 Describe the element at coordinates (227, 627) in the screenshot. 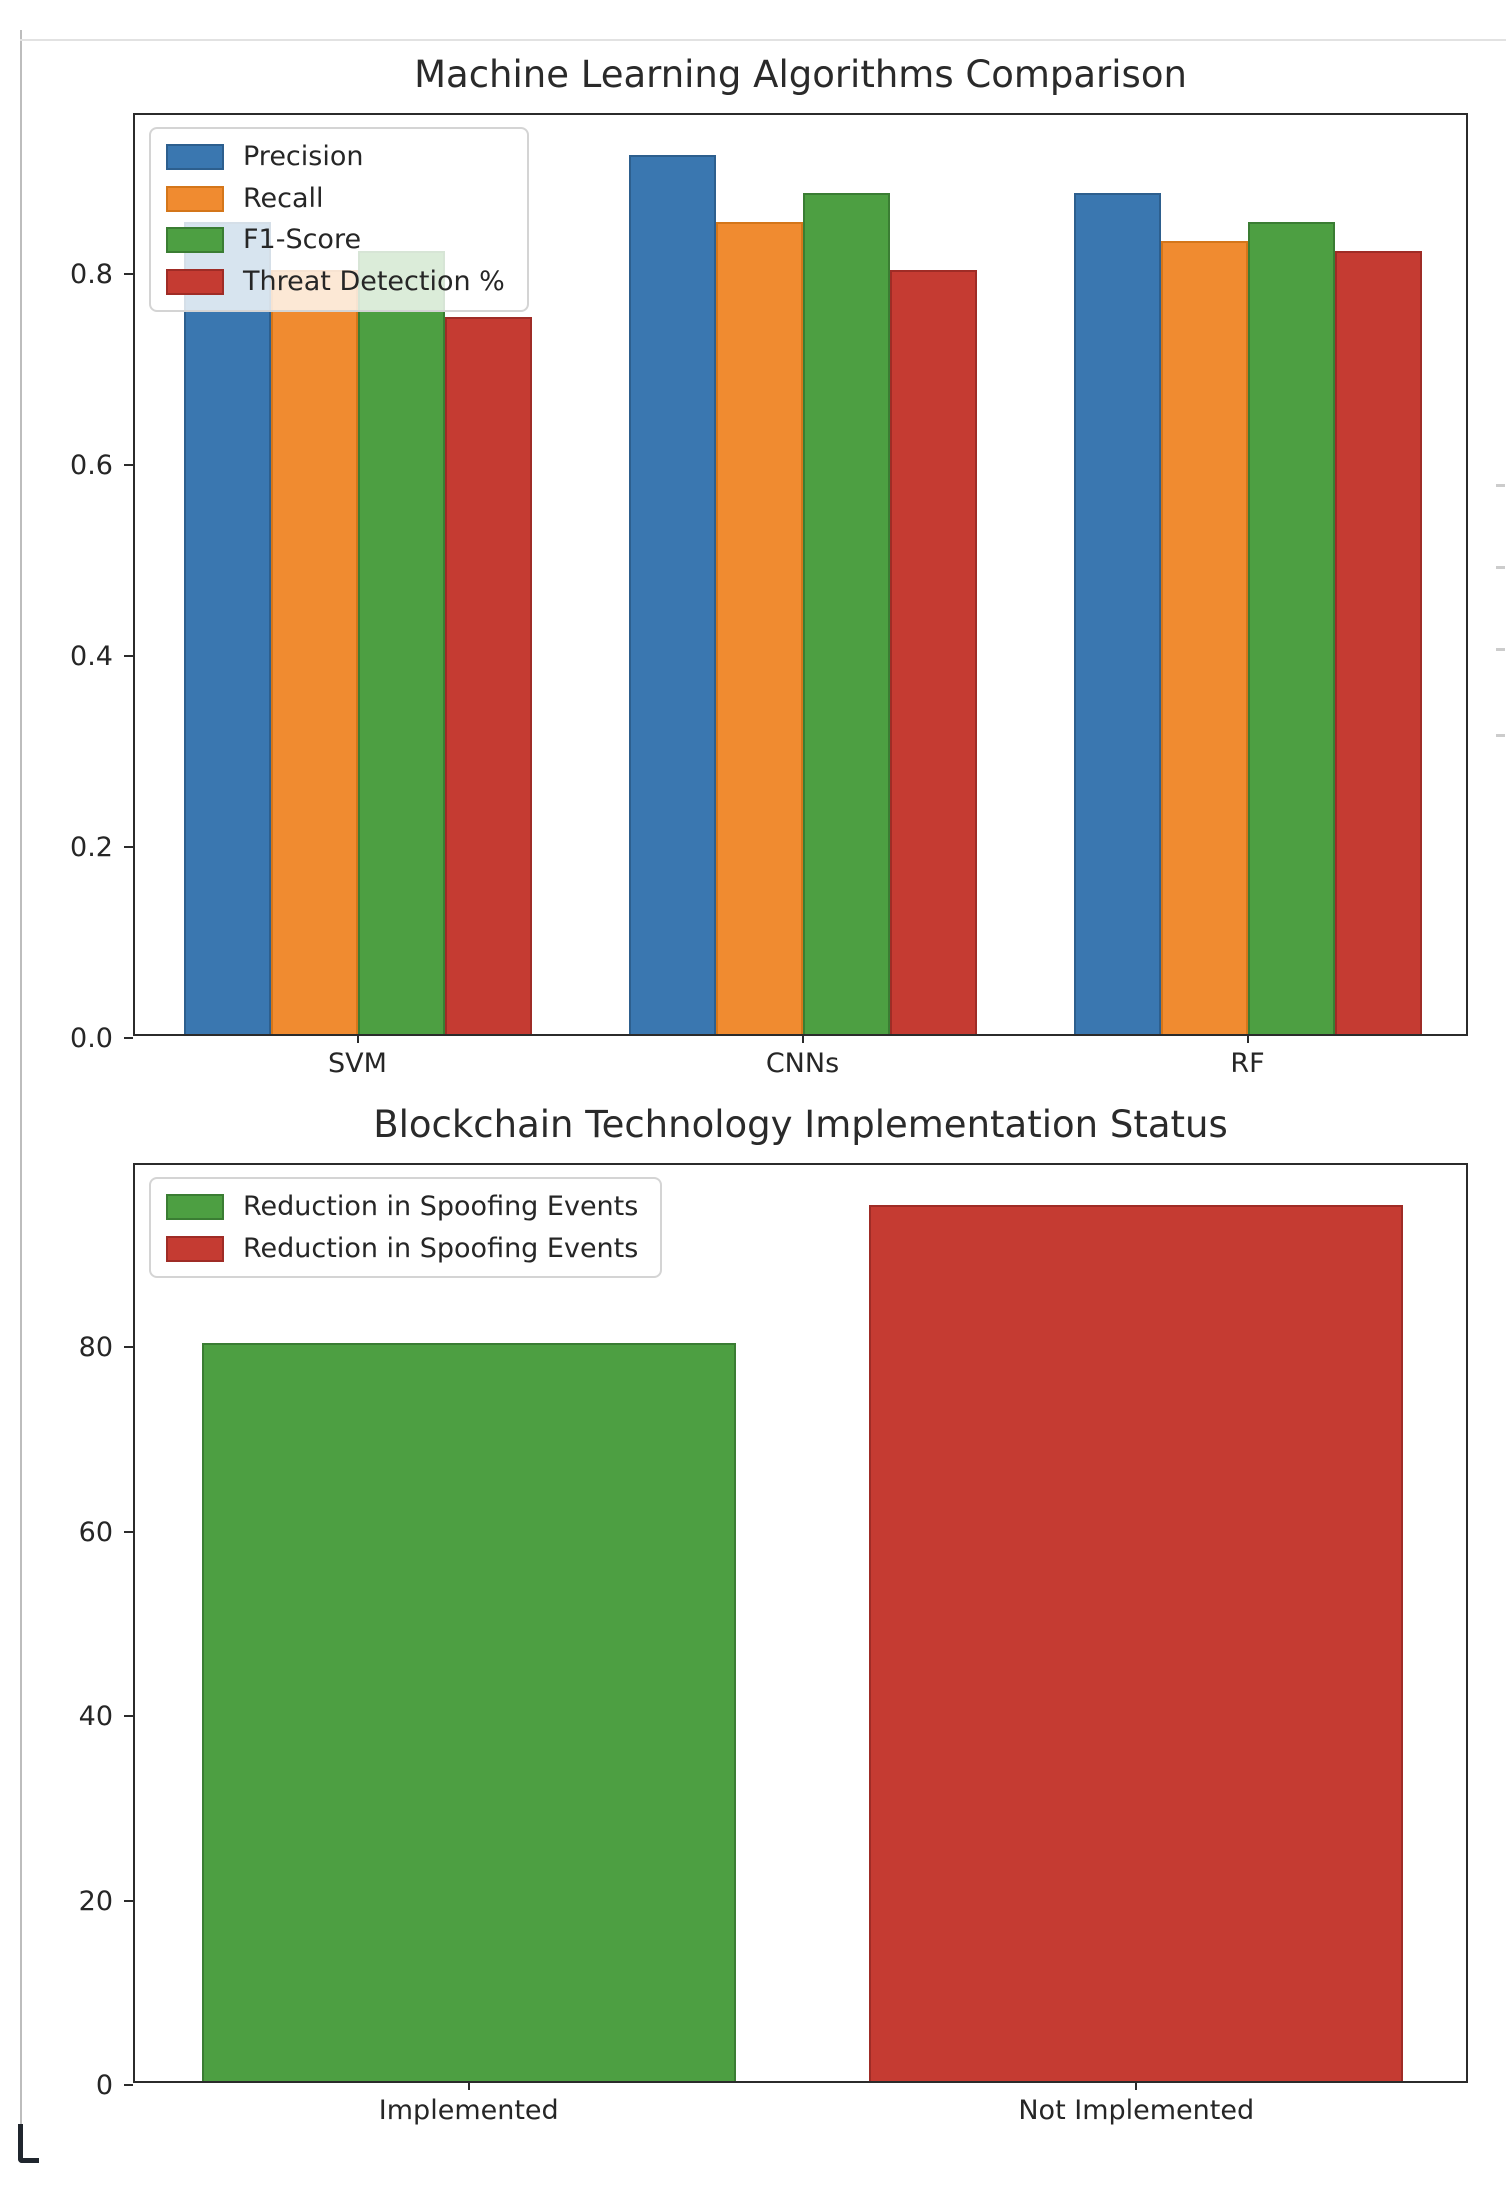

I see `bar-SVM-Precision` at that location.